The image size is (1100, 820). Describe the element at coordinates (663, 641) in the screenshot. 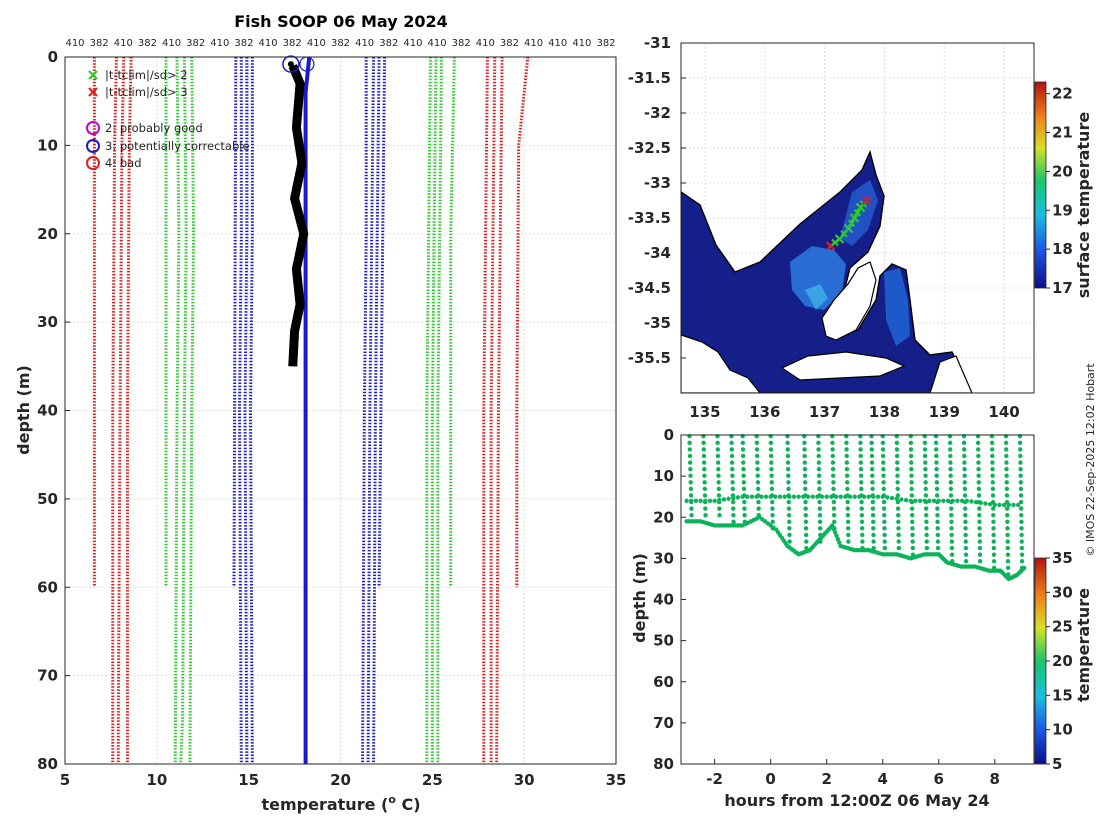

I see `depth-time-ytick-label: 50` at that location.